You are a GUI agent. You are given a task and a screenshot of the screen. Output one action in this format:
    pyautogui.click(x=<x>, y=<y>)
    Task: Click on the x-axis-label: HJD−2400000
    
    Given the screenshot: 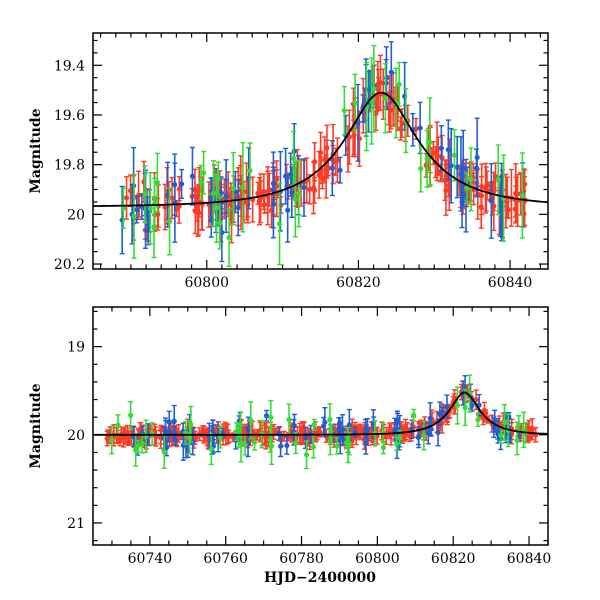 What is the action you would take?
    pyautogui.click(x=320, y=578)
    